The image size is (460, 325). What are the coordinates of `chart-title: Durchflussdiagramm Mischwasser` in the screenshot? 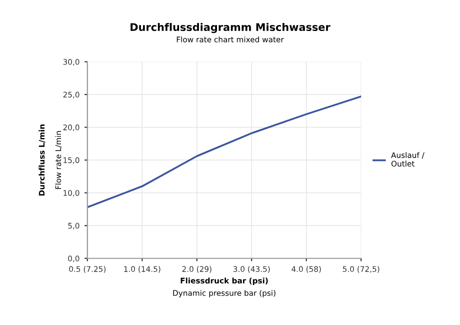 It's located at (230, 28).